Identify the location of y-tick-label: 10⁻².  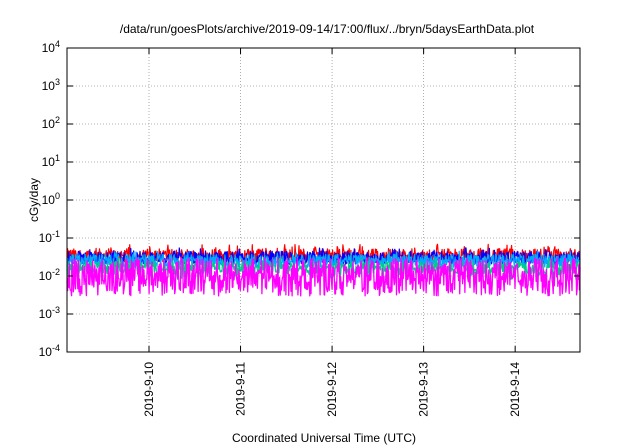
(49, 275).